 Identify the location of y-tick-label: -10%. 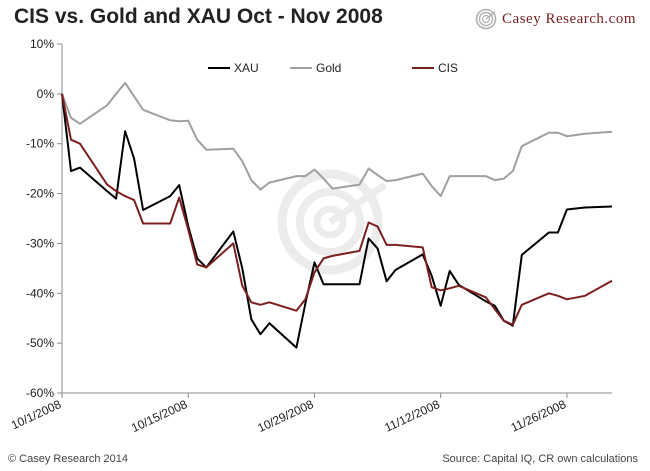
(40, 144).